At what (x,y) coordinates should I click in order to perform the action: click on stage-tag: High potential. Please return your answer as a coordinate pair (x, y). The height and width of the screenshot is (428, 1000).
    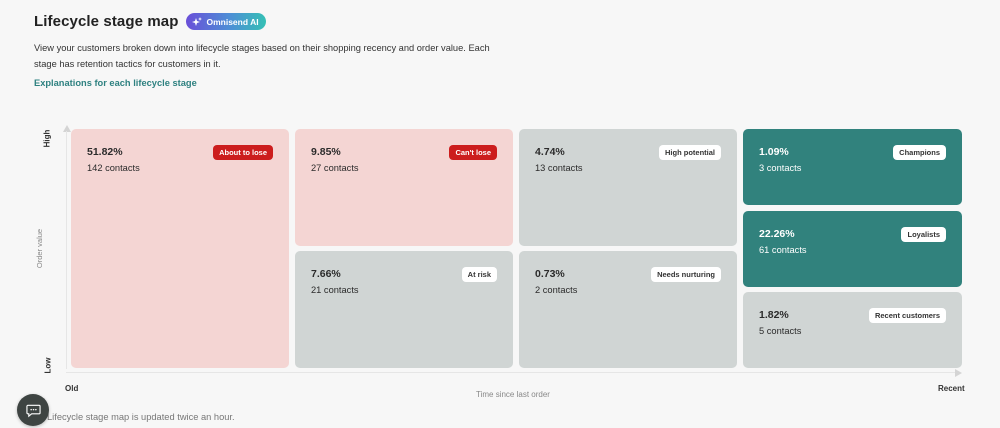
    Looking at the image, I should click on (690, 152).